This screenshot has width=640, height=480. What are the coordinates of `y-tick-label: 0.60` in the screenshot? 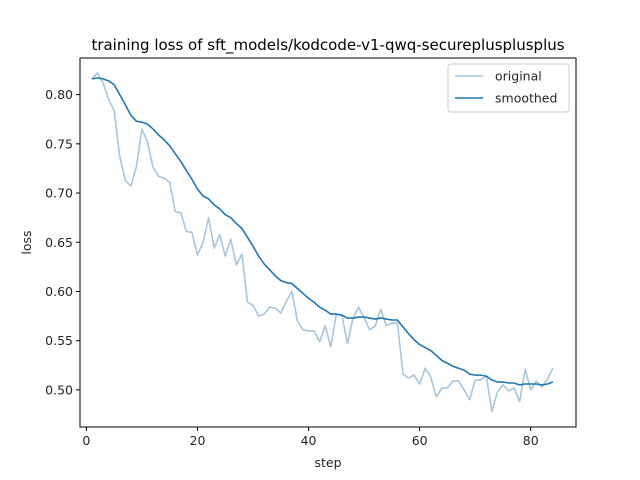 It's located at (59, 291).